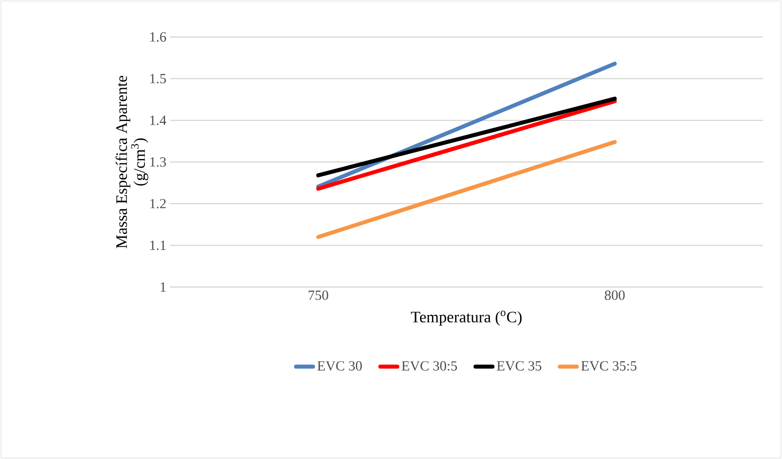 This screenshot has height=459, width=782. Describe the element at coordinates (466, 318) in the screenshot. I see `x-axis-title: Temperatura ($^{o}$C)` at that location.